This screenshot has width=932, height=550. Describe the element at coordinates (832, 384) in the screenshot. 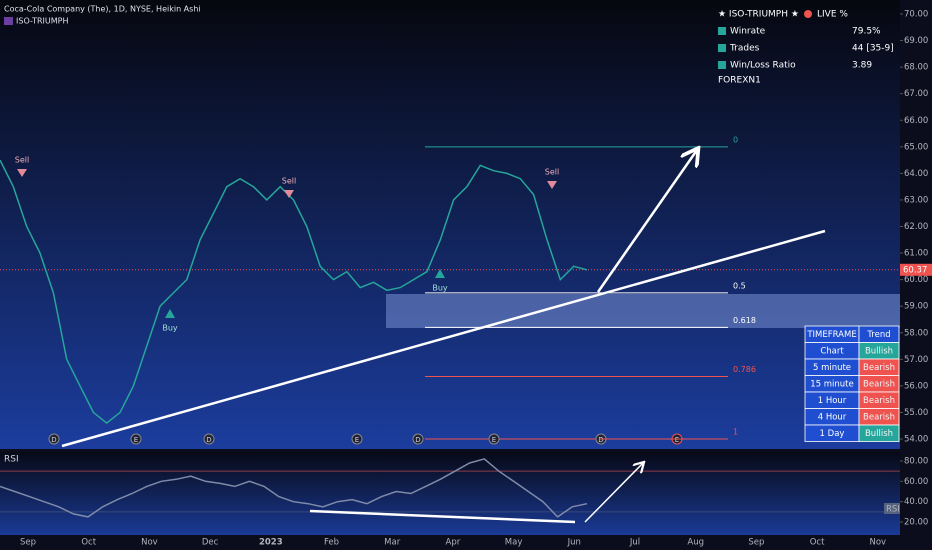

I see `table-timeframe: 15 minute` at that location.